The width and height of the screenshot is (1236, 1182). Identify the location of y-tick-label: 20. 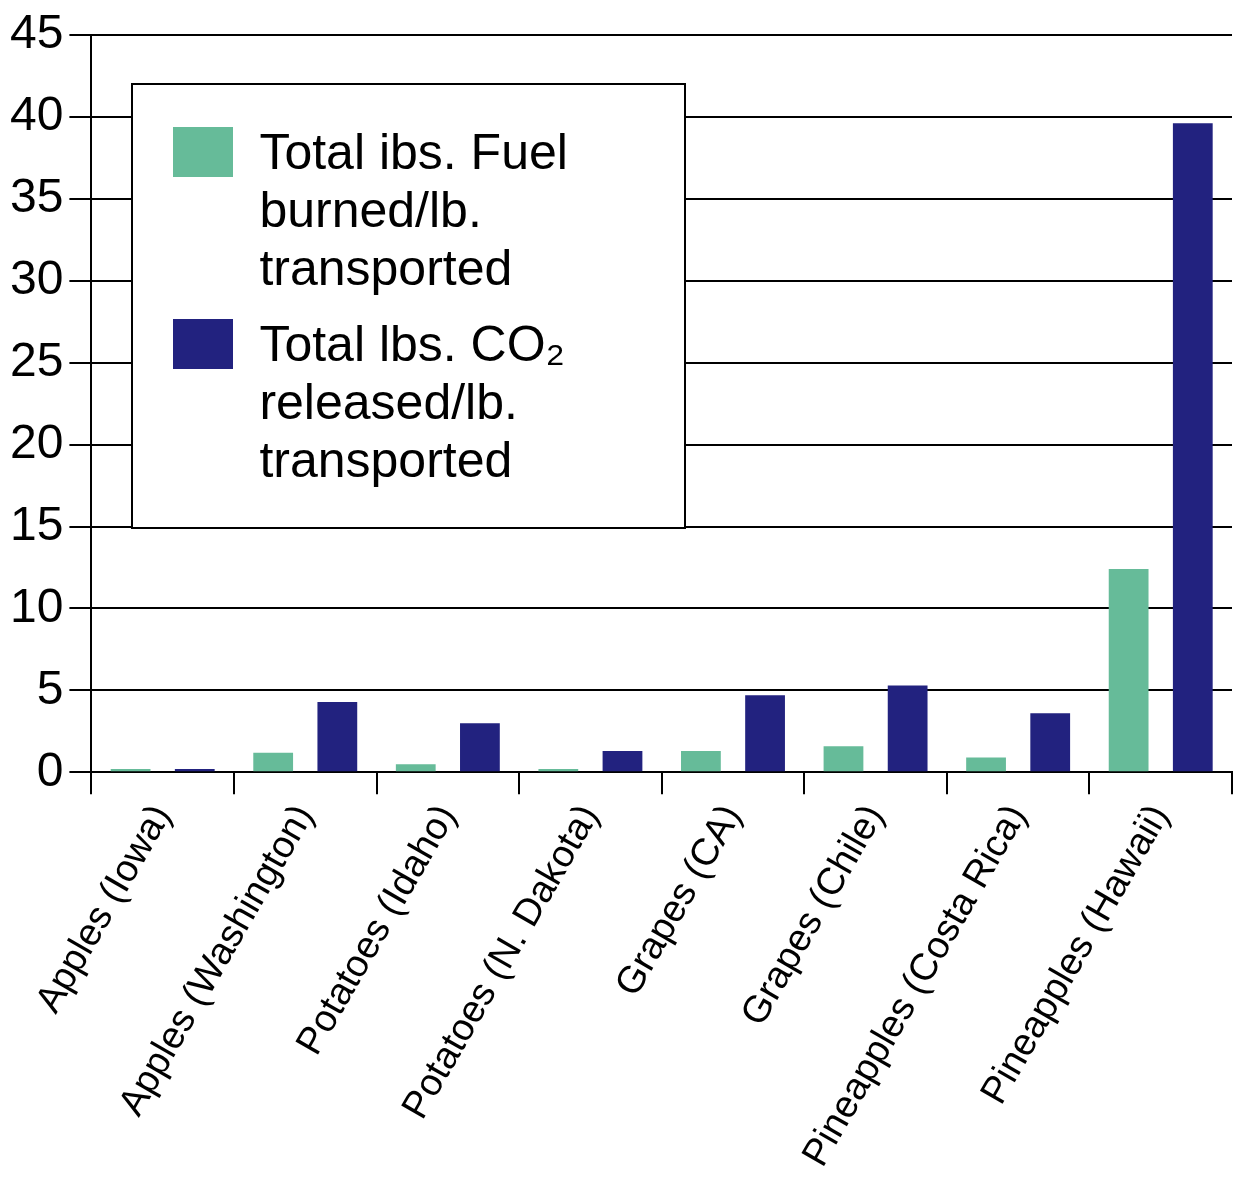
(37, 441).